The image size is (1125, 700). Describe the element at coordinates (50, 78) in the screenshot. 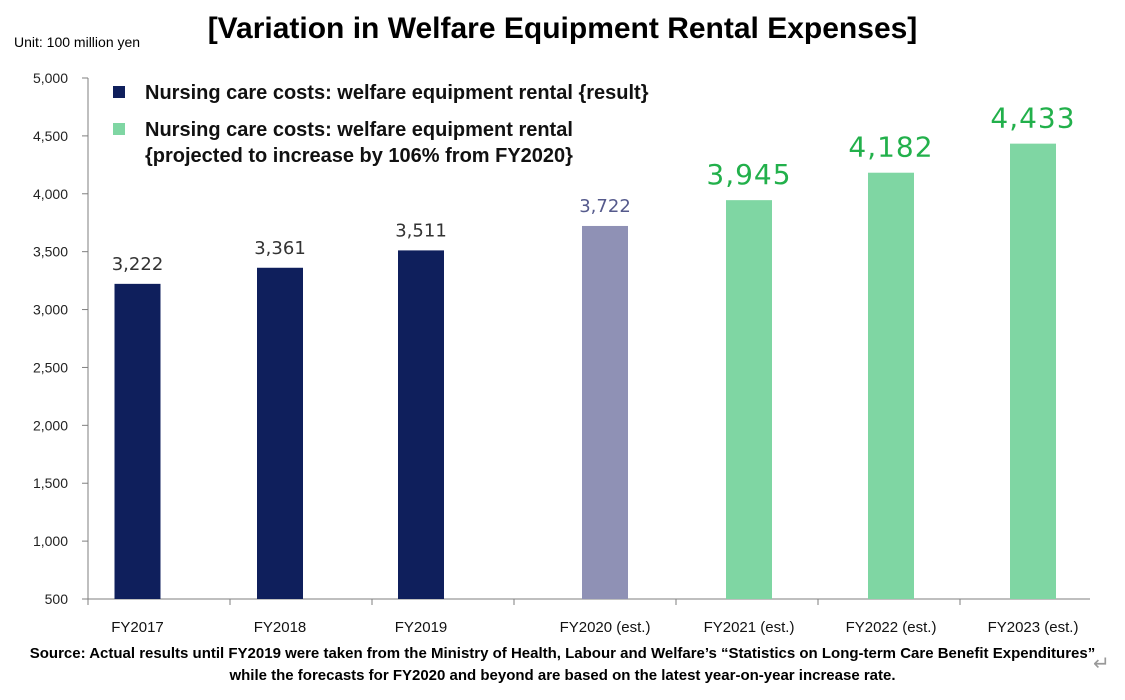

I see `y-tick-label: 5,000` at that location.